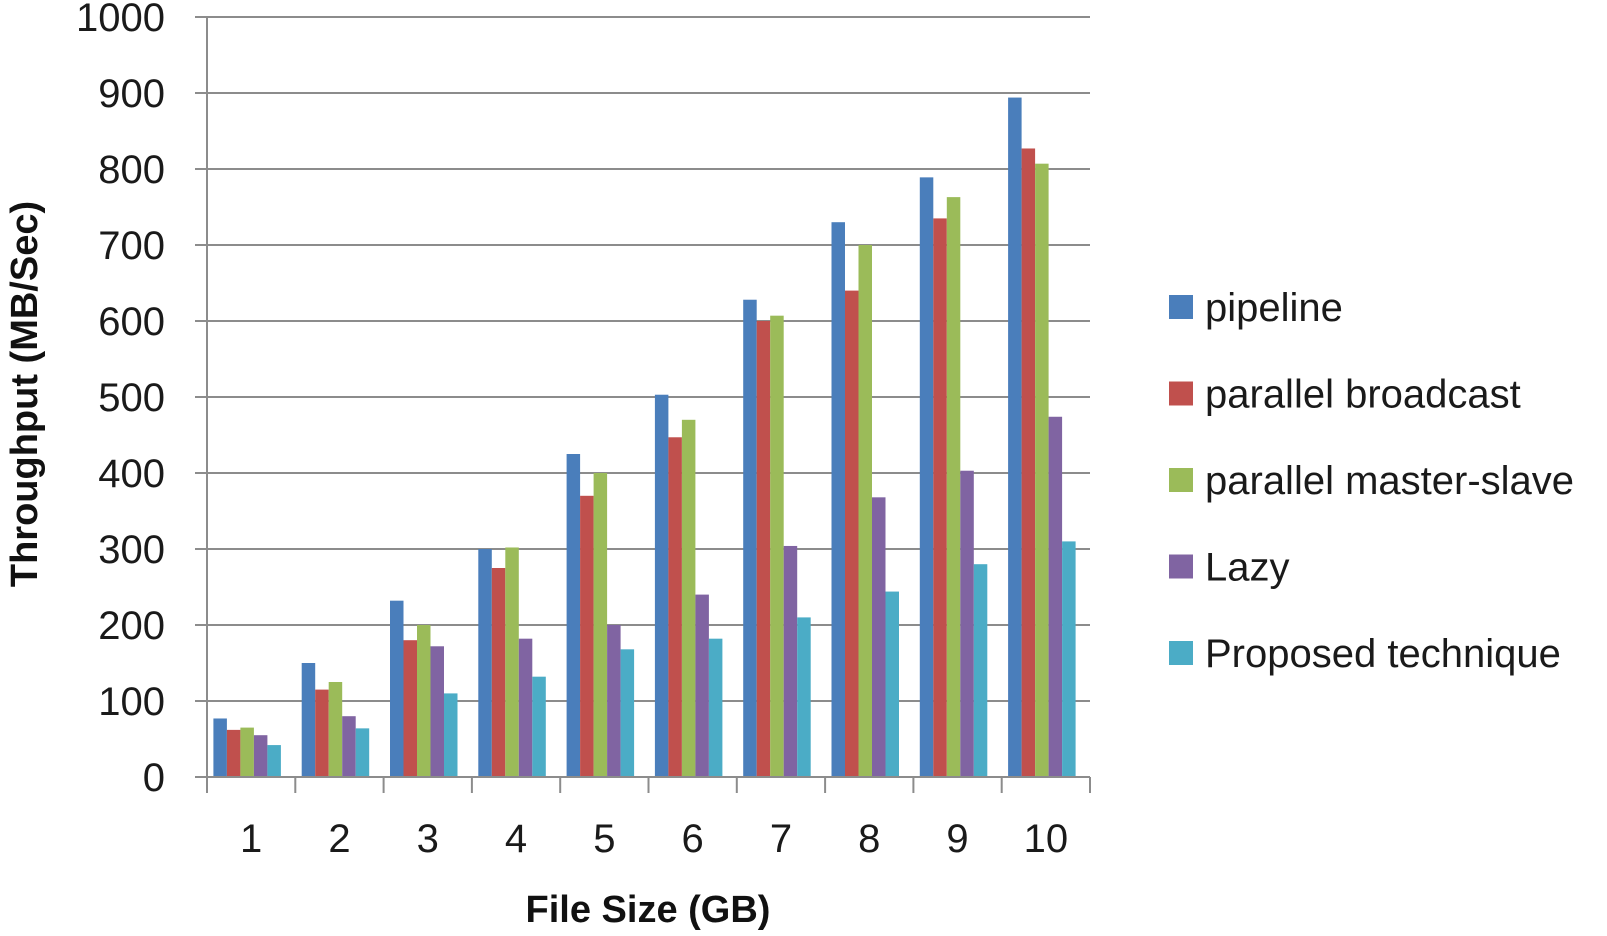 This screenshot has width=1607, height=936. Describe the element at coordinates (131, 322) in the screenshot. I see `y-tick-label: 600` at that location.